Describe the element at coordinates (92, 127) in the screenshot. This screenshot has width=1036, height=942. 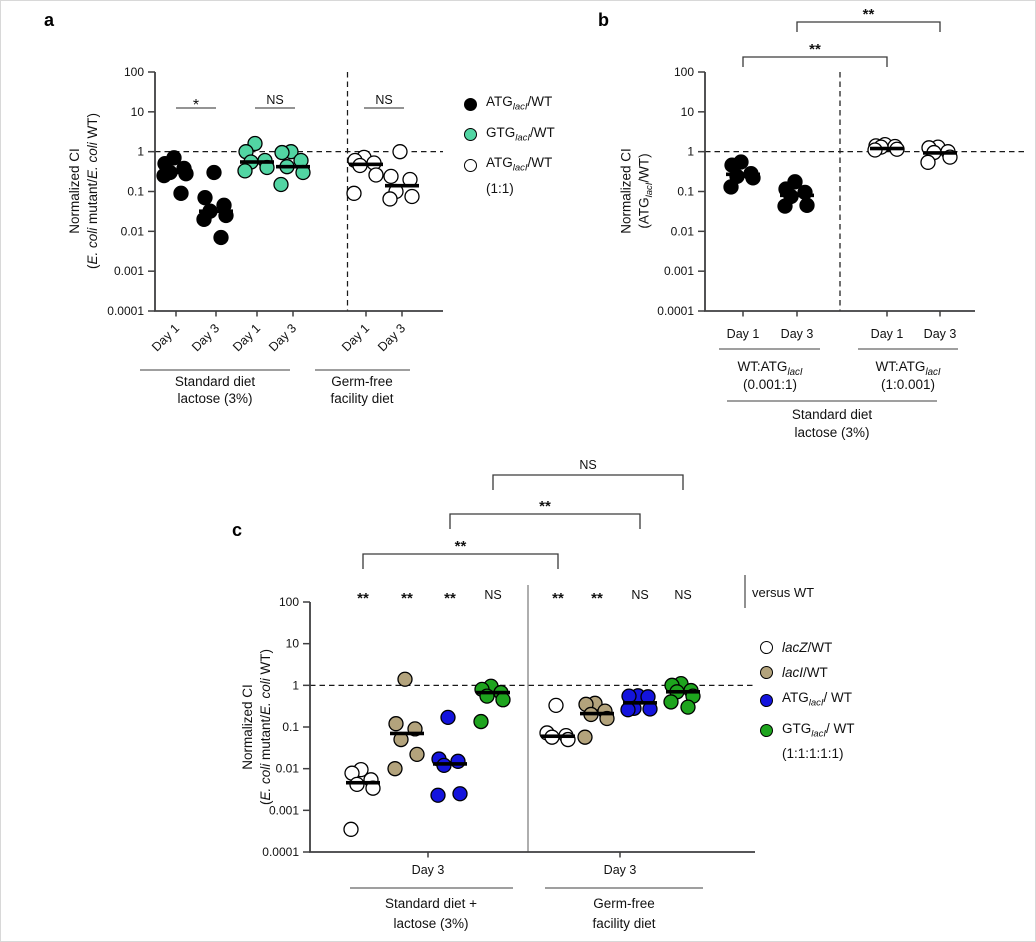
I see `label-segment: WT)` at that location.